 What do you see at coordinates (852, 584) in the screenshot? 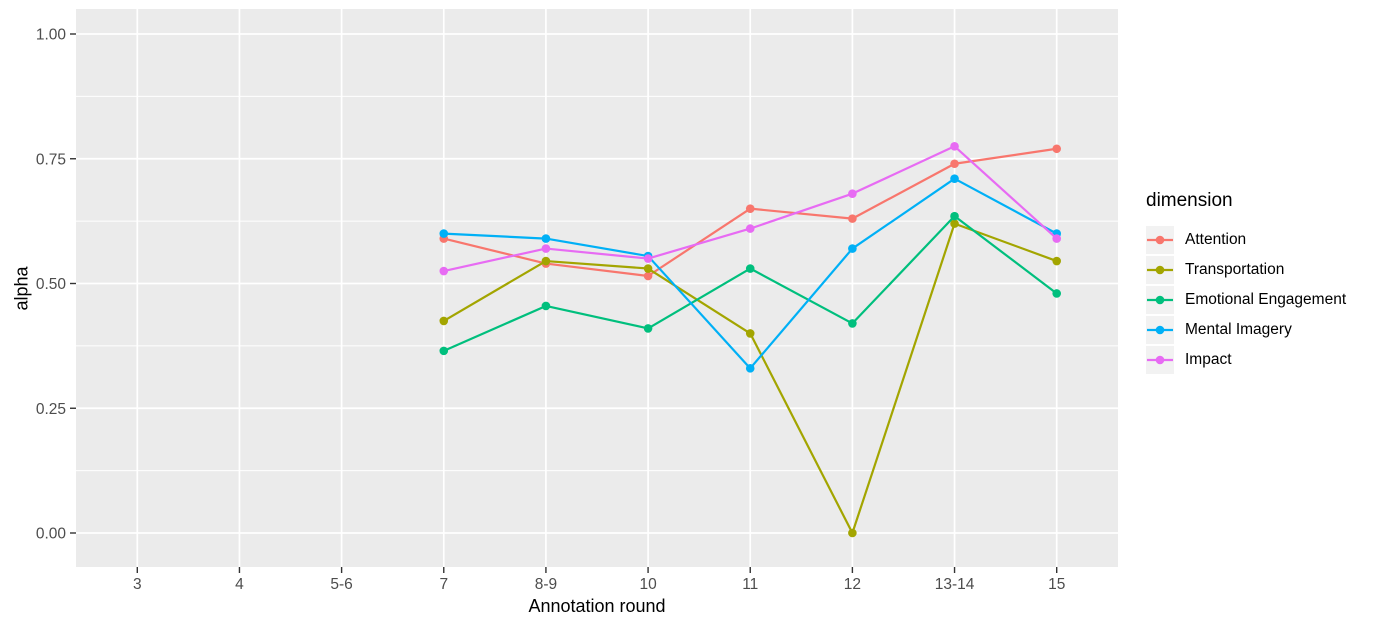
I see `x-tick-label: 12` at bounding box center [852, 584].